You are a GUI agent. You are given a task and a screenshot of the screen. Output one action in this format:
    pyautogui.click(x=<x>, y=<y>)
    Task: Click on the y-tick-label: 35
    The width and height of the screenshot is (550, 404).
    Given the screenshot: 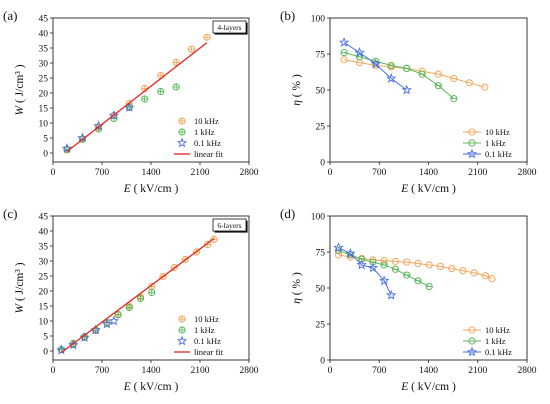 What is the action you would take?
    pyautogui.click(x=44, y=49)
    